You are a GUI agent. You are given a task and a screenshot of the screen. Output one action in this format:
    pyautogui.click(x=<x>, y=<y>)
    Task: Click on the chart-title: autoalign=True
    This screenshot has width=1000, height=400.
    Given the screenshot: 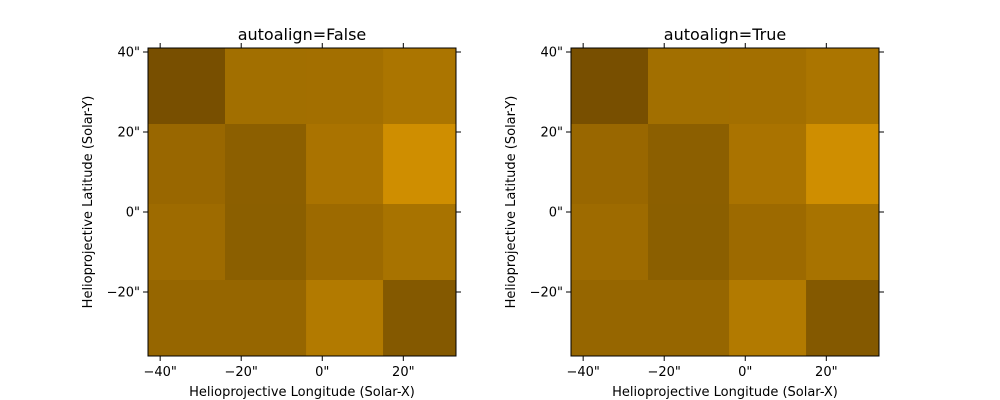 What is the action you would take?
    pyautogui.click(x=725, y=34)
    